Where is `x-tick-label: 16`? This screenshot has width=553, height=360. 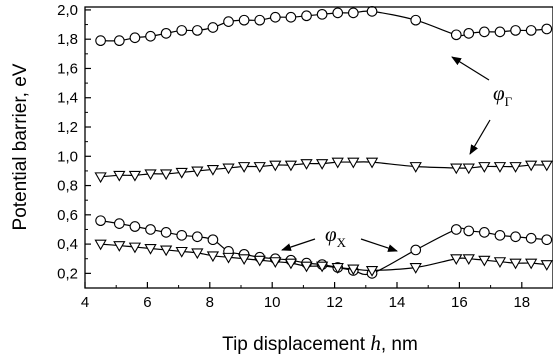
x-tick-label: 16 is located at coordinates (459, 302).